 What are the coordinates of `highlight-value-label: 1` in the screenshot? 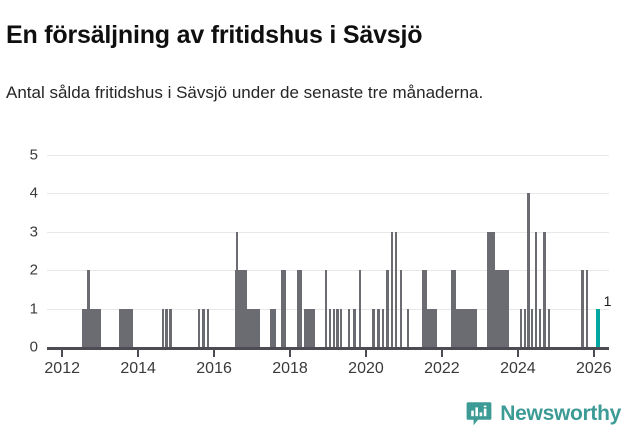 It's located at (607, 300).